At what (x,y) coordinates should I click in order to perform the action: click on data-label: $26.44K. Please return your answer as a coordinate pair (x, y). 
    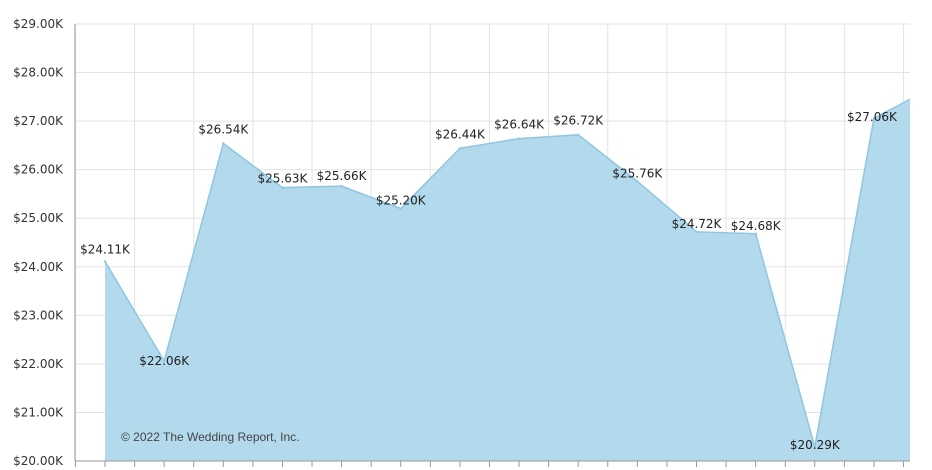
    Looking at the image, I should click on (460, 134).